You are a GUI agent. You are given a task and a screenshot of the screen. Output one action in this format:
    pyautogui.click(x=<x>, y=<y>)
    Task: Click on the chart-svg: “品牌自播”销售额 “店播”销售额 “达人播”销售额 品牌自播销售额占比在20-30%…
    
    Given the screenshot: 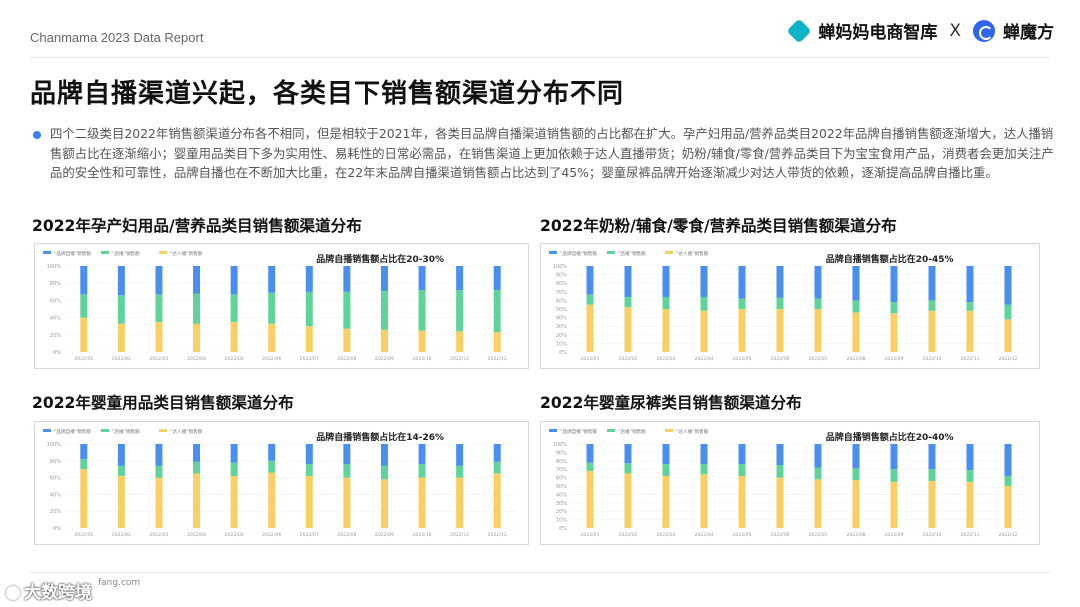 What is the action you would take?
    pyautogui.click(x=279, y=306)
    